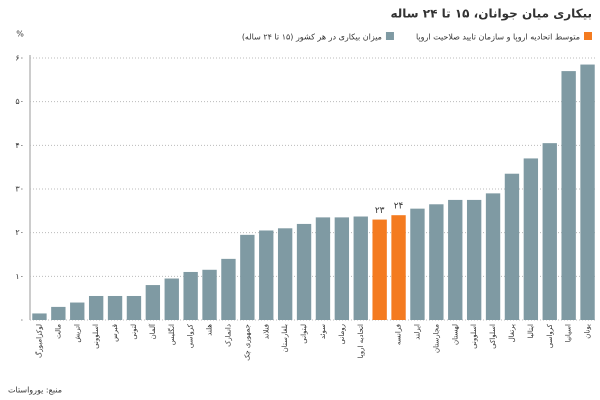 This screenshot has width=600, height=400. I want to click on x-tick-label: اسلواکی, so click(493, 336).